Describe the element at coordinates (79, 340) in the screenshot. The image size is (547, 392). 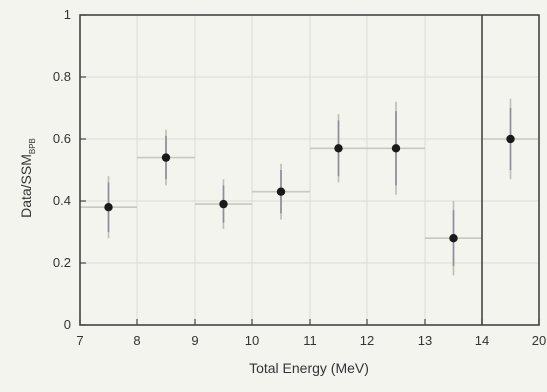
I see `x-tick-label: 7` at that location.